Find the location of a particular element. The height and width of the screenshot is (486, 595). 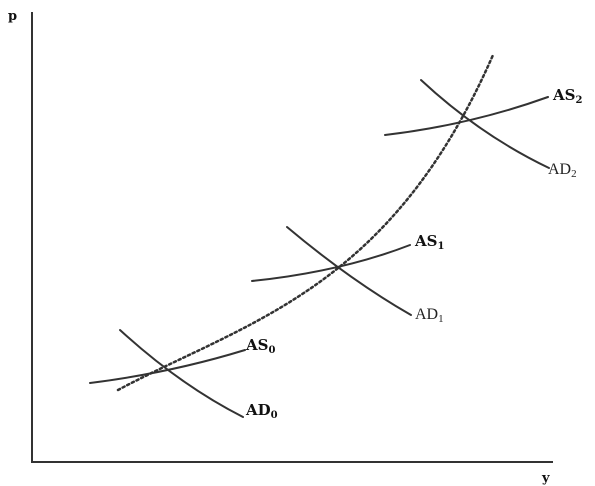

as2-label: AS2 is located at coordinates (567, 96).